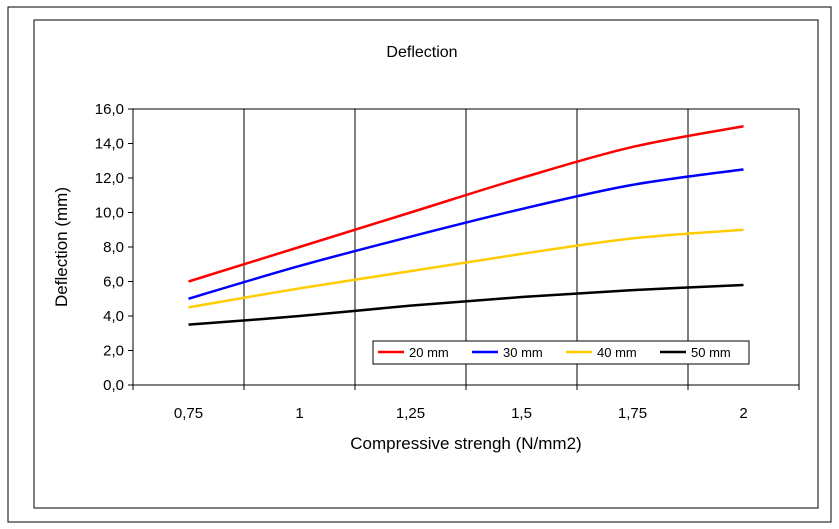 This screenshot has width=839, height=529. What do you see at coordinates (109, 213) in the screenshot?
I see `y-tick-label: 10,0` at bounding box center [109, 213].